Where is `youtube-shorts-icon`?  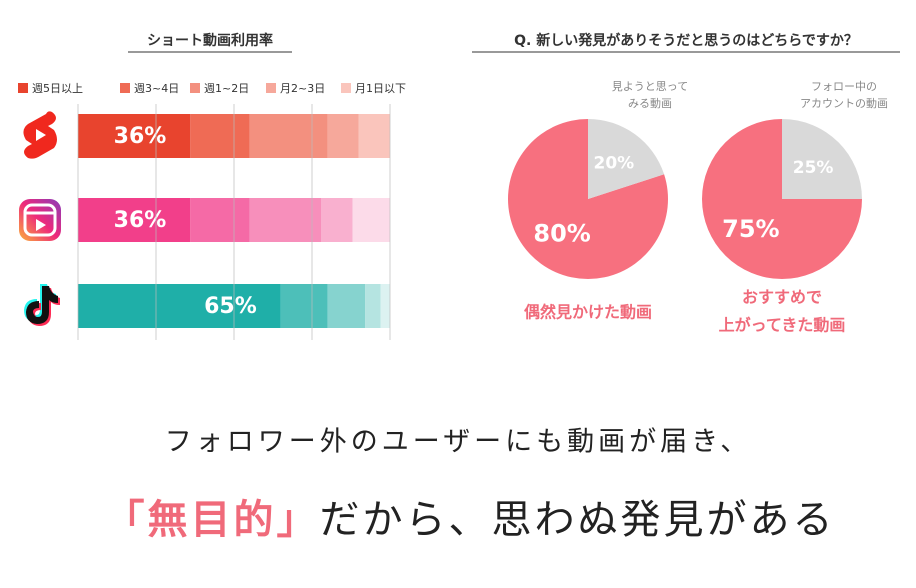 youtube-shorts-icon is located at coordinates (40, 135).